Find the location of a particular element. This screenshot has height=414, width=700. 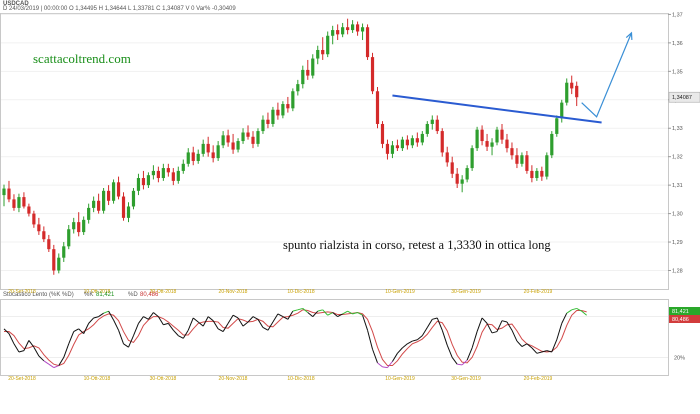

date-label: 20-Set-2018 is located at coordinates (22, 379).